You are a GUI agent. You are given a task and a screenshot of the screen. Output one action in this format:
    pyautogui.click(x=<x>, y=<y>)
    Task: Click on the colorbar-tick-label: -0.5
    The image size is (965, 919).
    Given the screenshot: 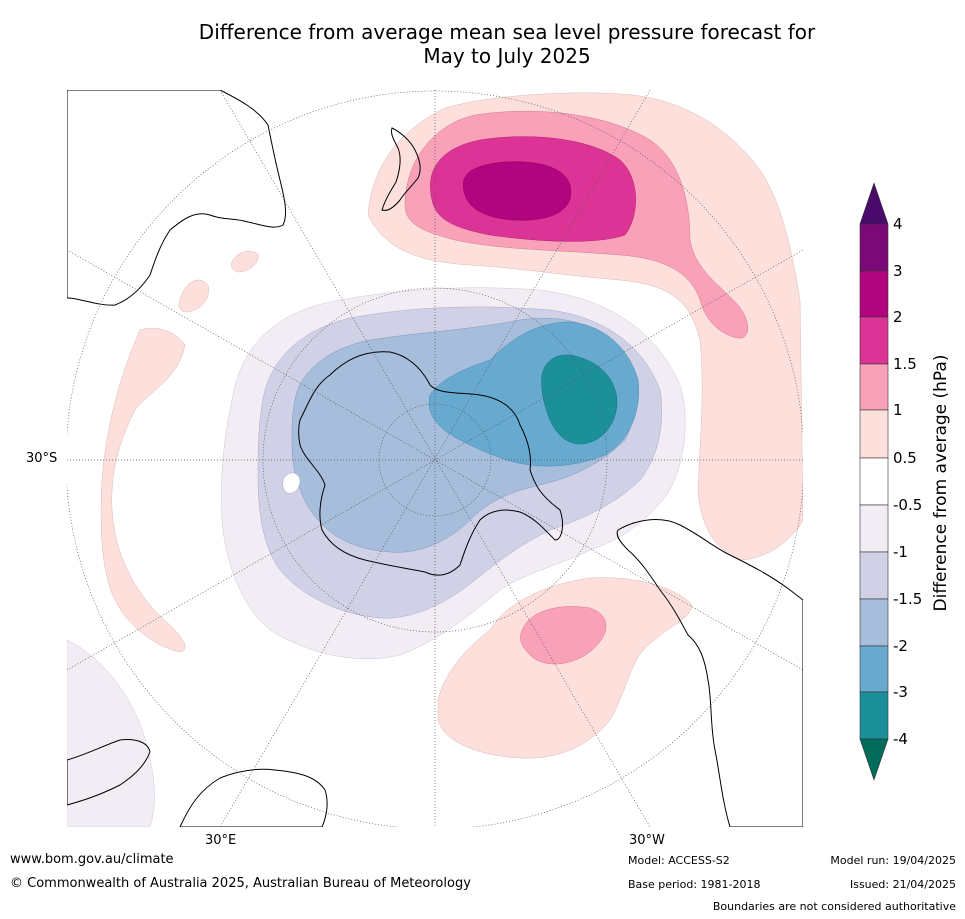 What is the action you would take?
    pyautogui.click(x=908, y=505)
    